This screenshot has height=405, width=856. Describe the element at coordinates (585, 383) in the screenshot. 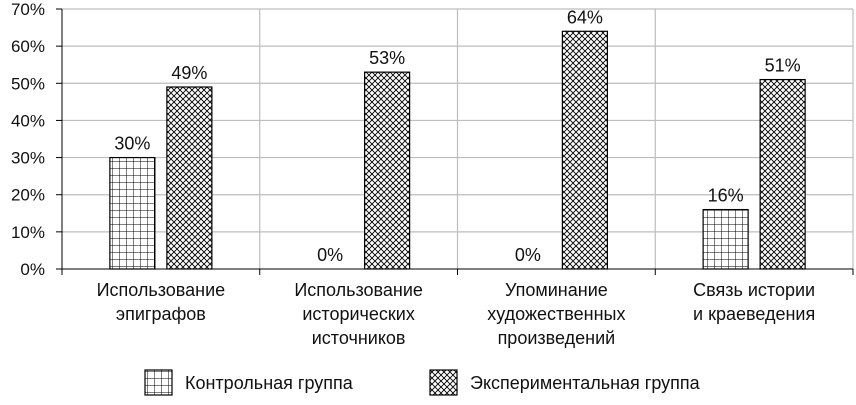

I see `legend-label: Экспериментальная группа` at that location.